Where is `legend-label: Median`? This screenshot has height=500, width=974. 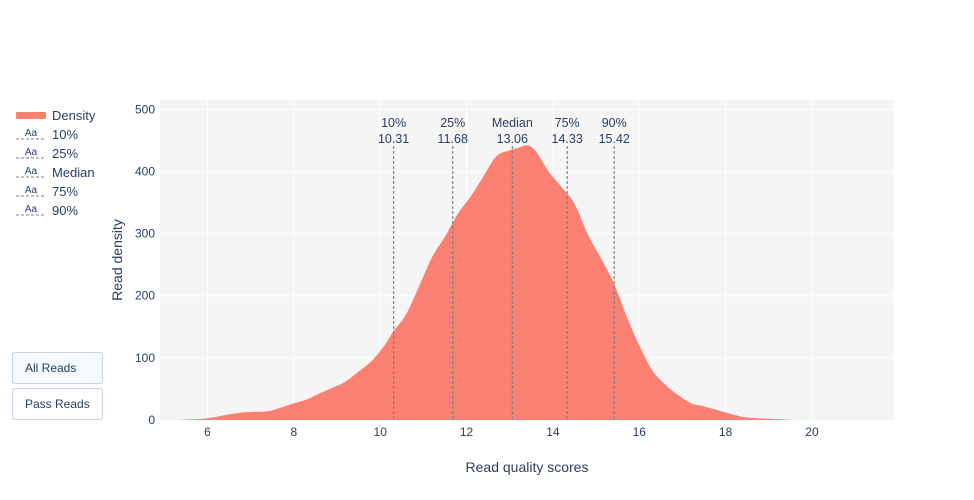
legend-label: Median is located at coordinates (73, 172).